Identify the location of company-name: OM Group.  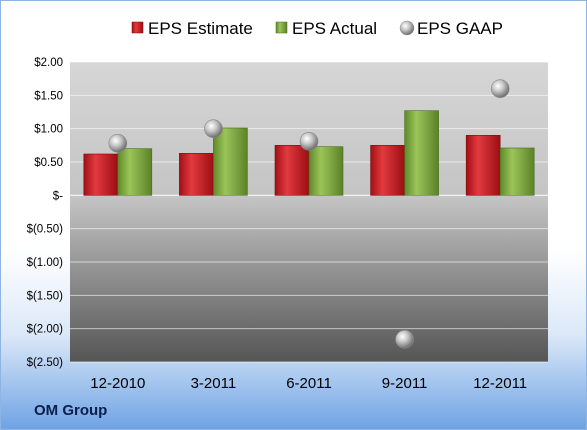
(71, 410).